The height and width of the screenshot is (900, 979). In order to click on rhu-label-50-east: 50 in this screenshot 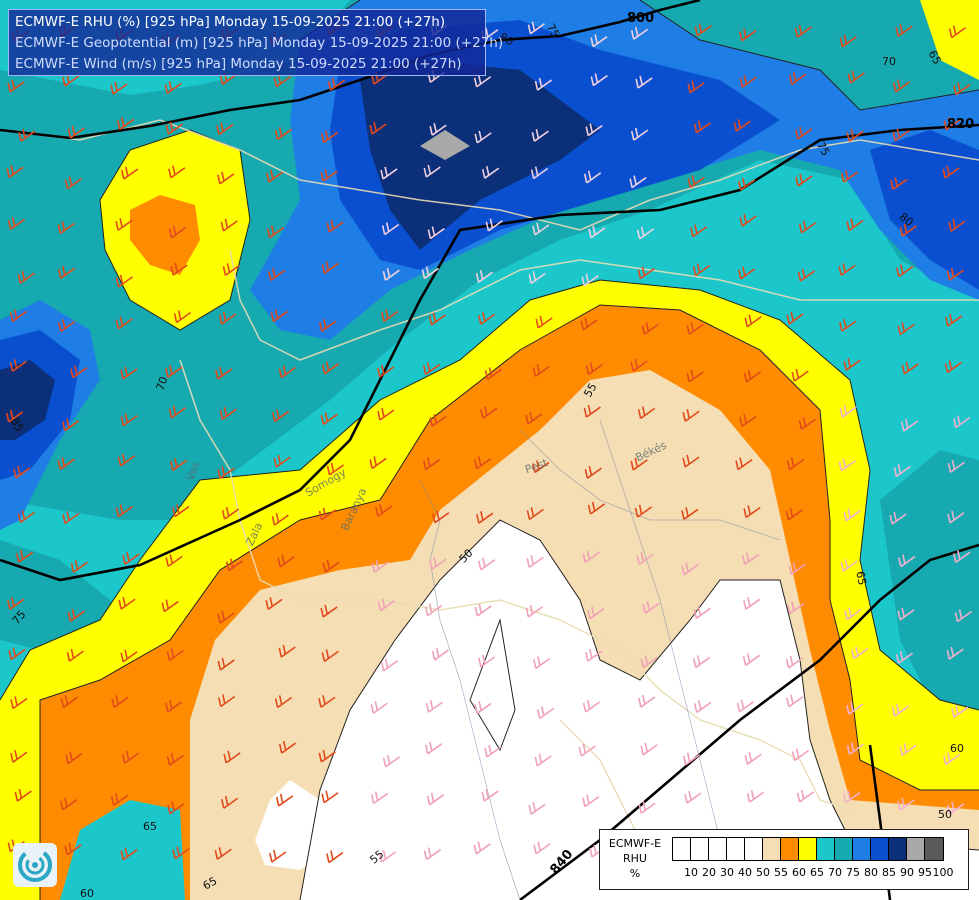, I will do `click(945, 814)`.